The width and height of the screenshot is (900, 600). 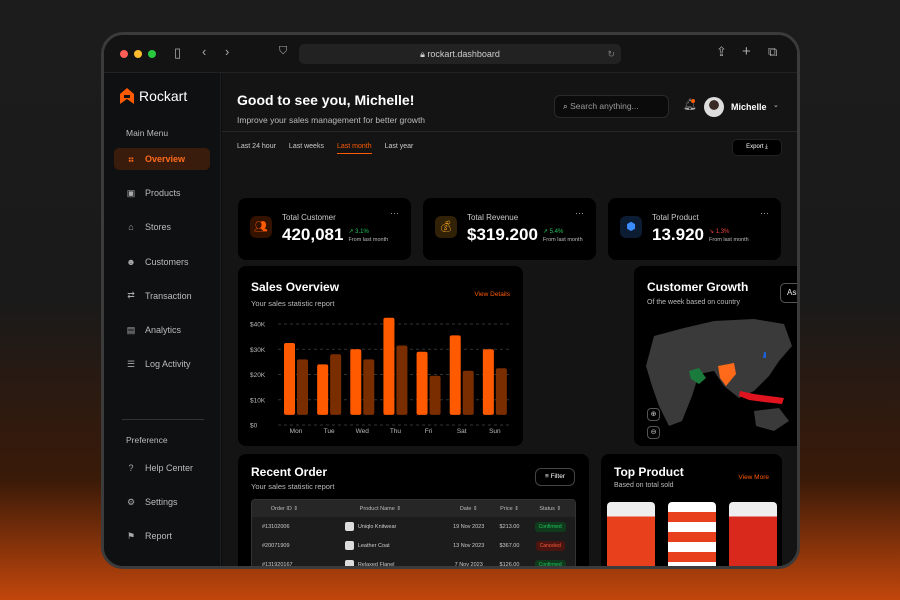 What do you see at coordinates (162, 536) in the screenshot?
I see `sidebar-item-report: ⚑ Report` at bounding box center [162, 536].